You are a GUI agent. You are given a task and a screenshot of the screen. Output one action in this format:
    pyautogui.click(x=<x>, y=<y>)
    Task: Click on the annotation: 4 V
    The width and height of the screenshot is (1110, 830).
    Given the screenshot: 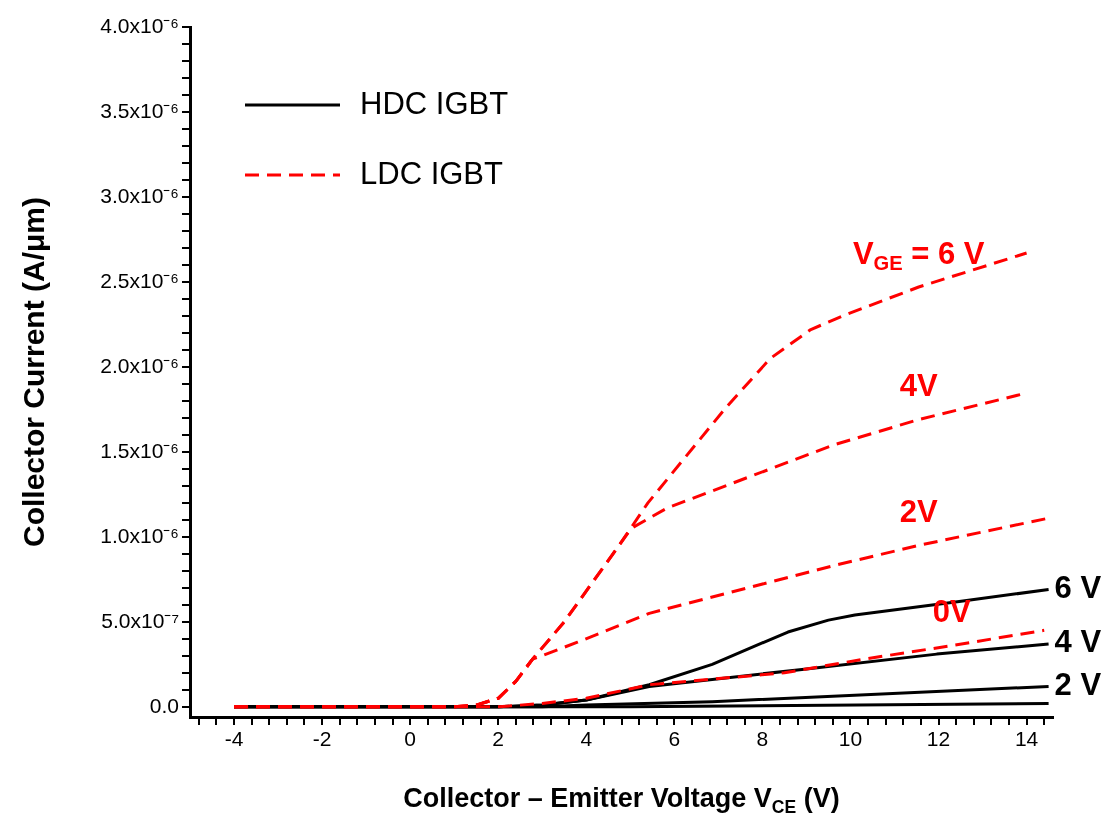 What is the action you would take?
    pyautogui.click(x=1078, y=642)
    